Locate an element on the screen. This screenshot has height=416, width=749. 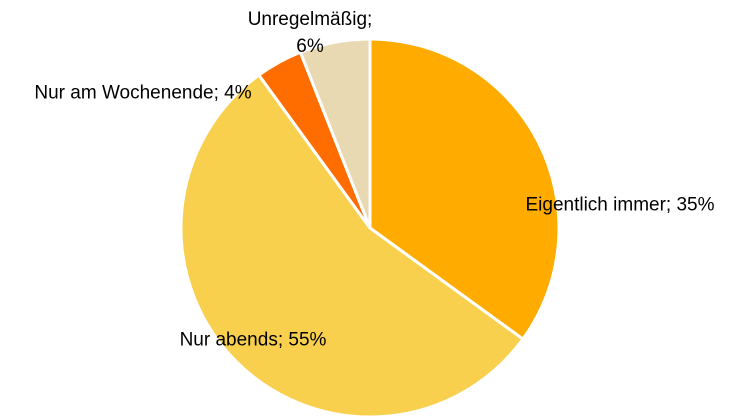
data-label: Nur abends; 55% is located at coordinates (253, 340).